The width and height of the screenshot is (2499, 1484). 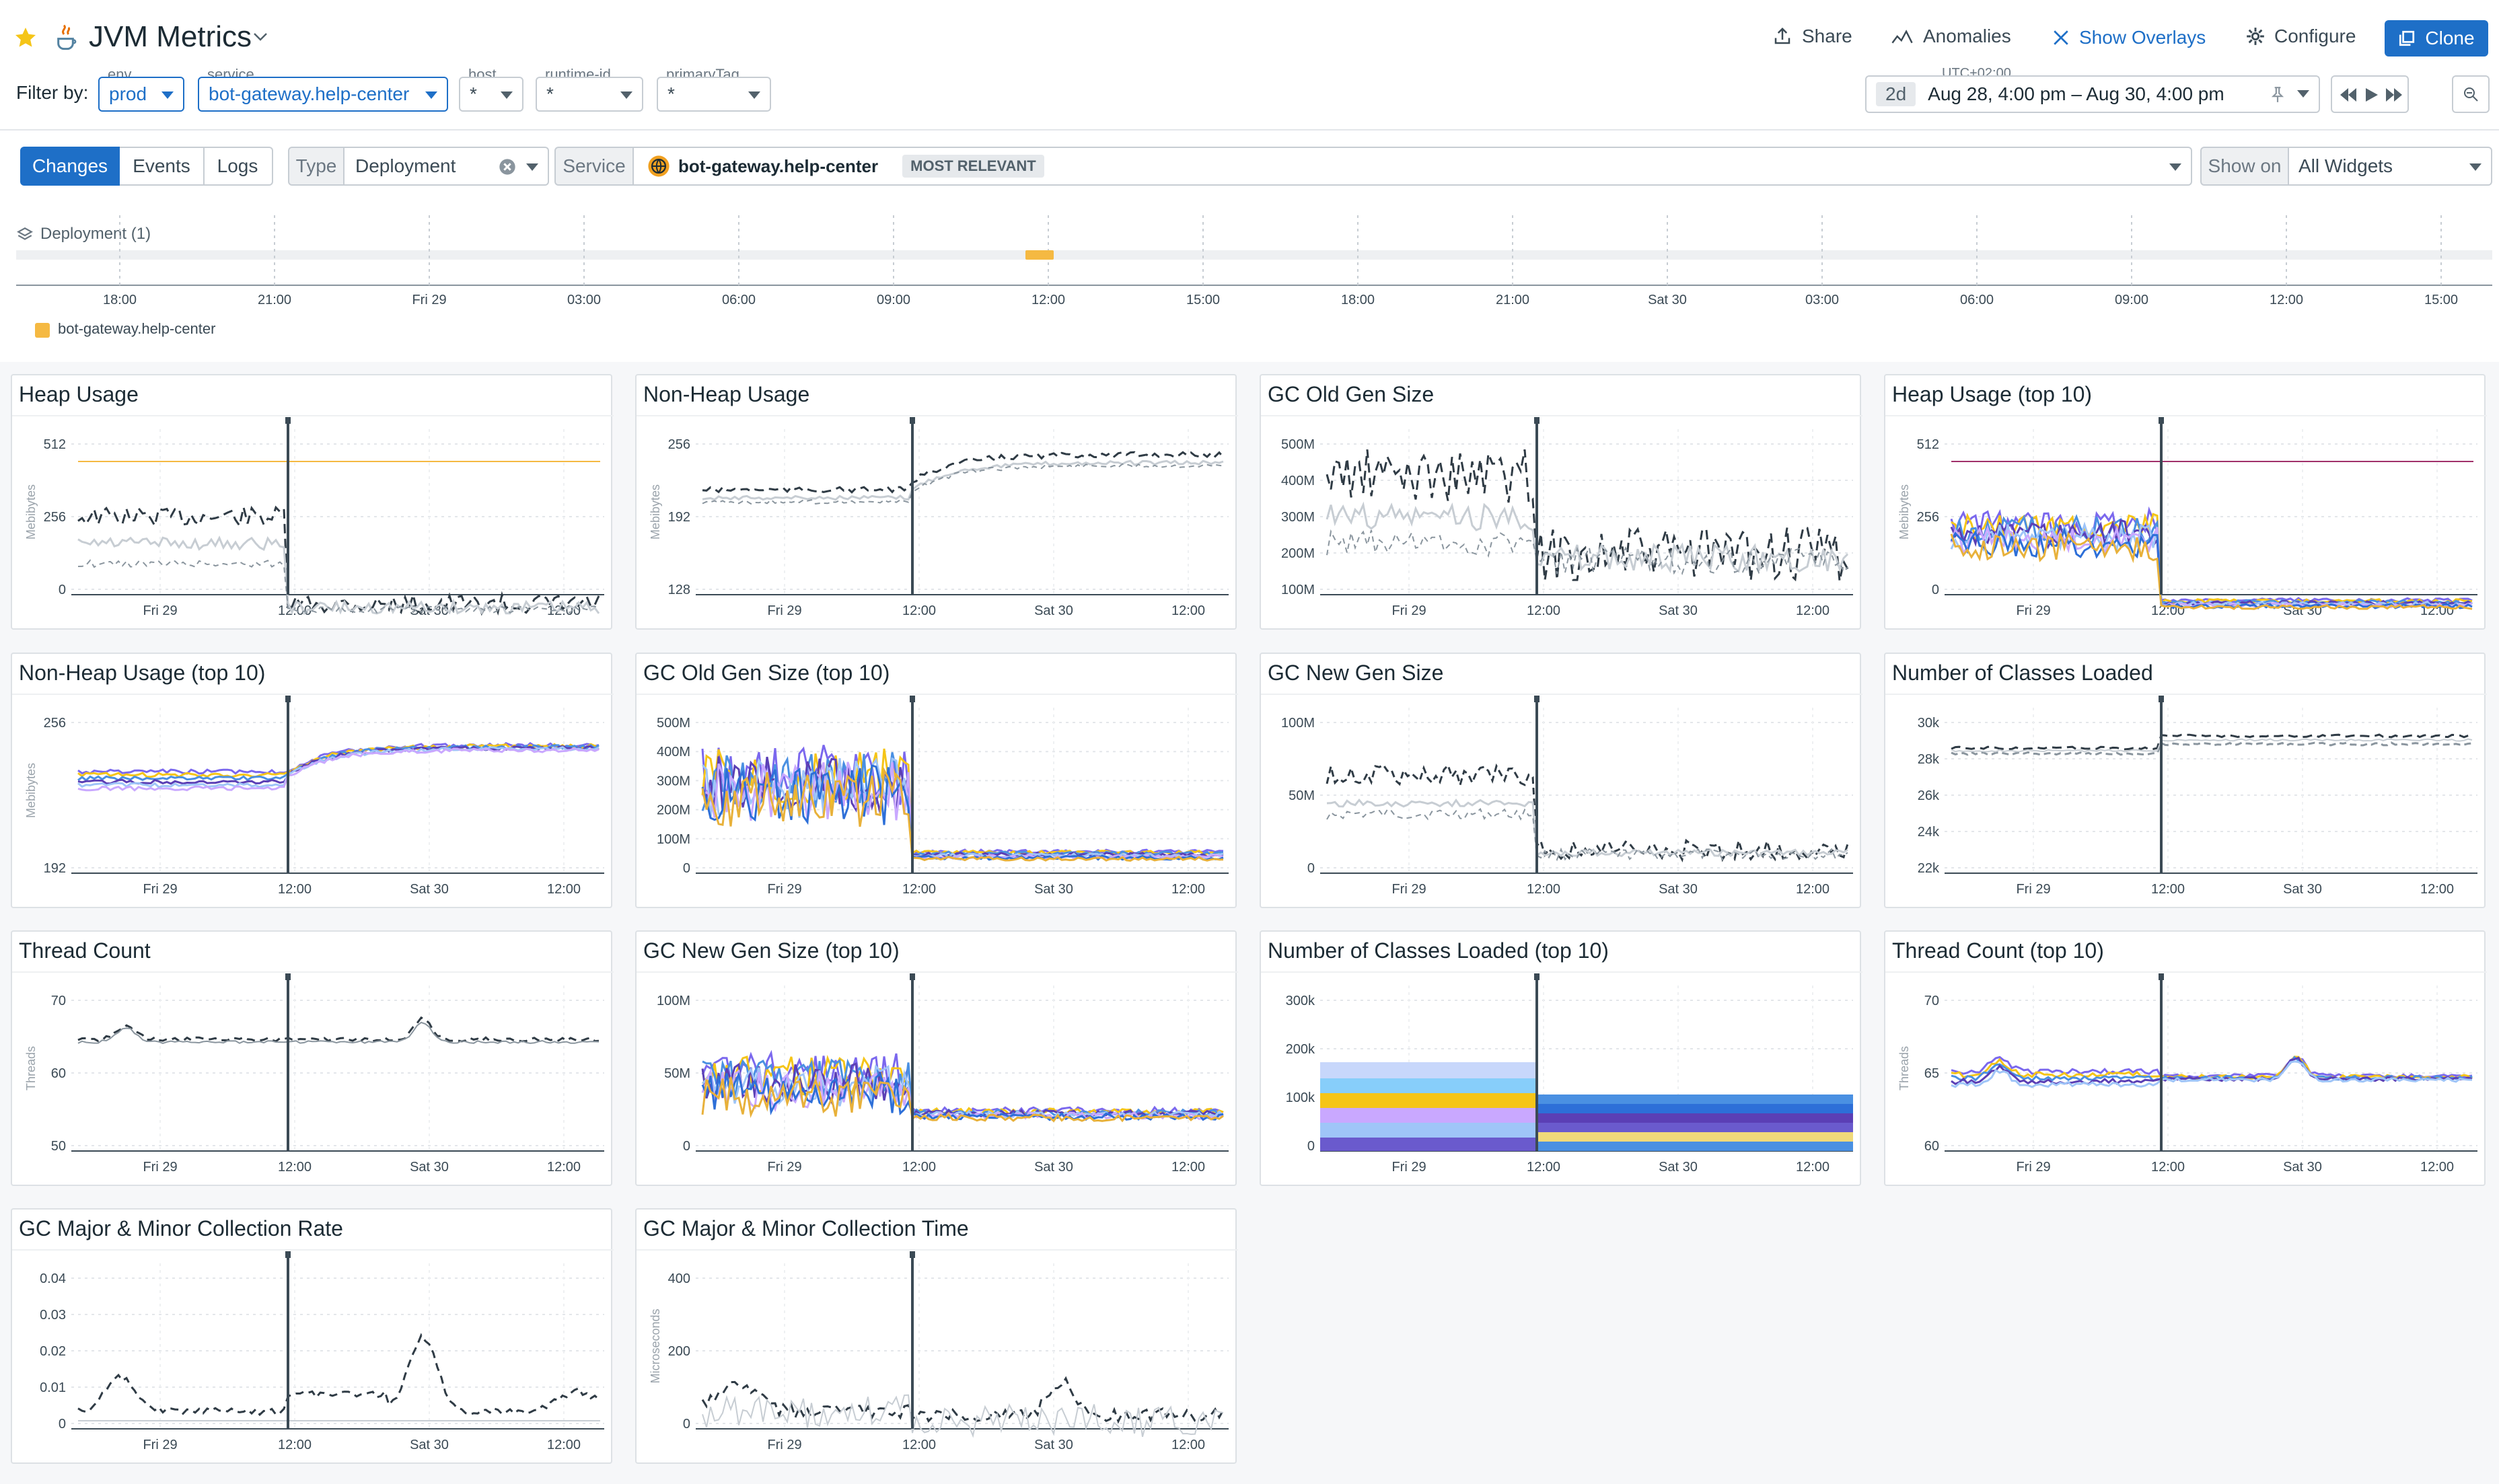 I want to click on service-select: bot-gateway.help-center MOST RELEVANT, so click(x=1412, y=166).